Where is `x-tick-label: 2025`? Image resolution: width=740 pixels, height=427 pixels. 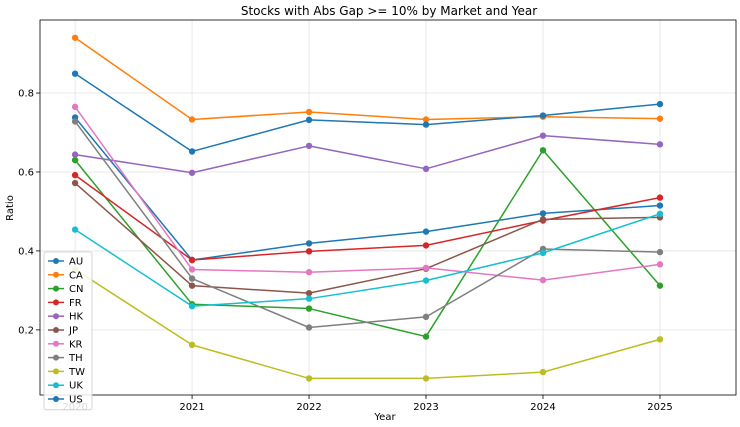
x-tick-label: 2025 is located at coordinates (659, 407).